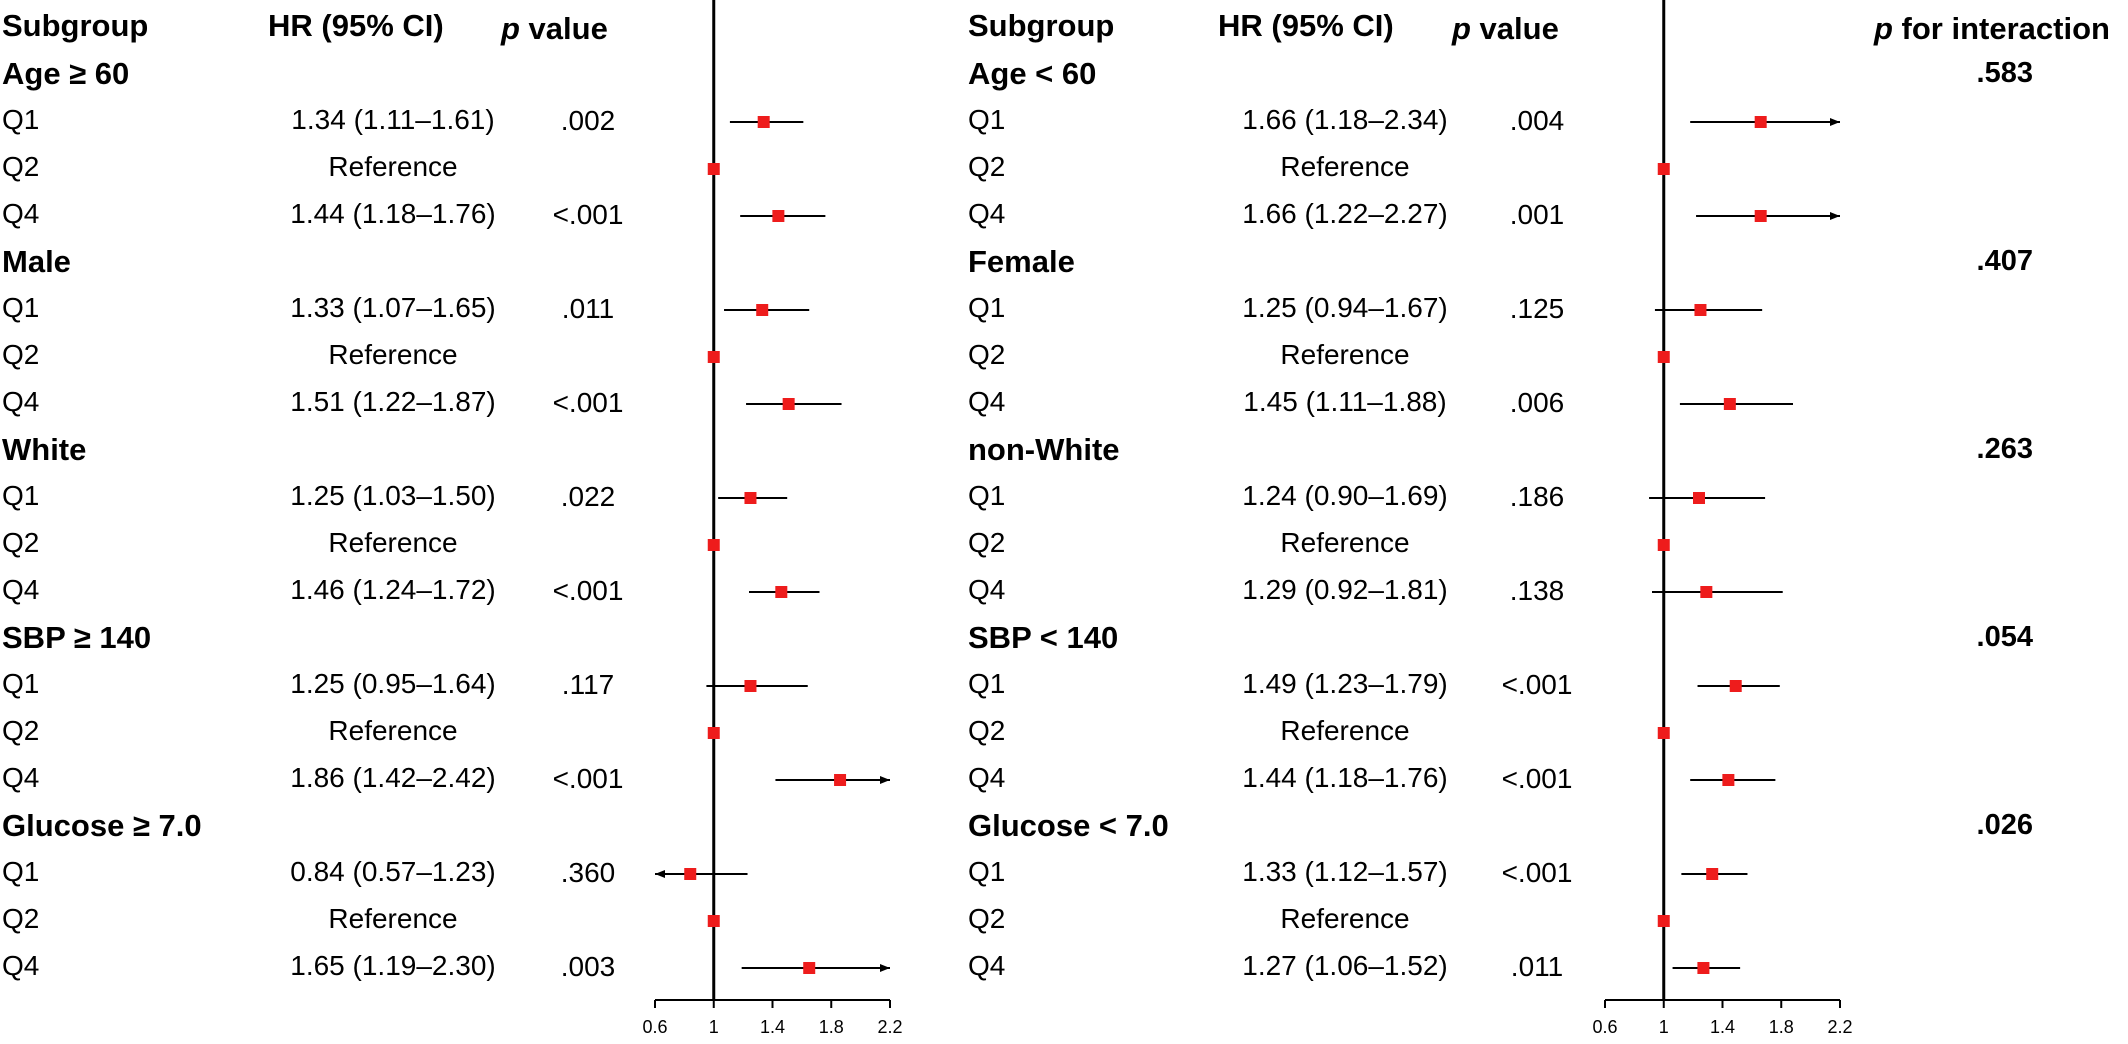 The image size is (2128, 1044). I want to click on interaction-p-value: .054, so click(2004, 637).